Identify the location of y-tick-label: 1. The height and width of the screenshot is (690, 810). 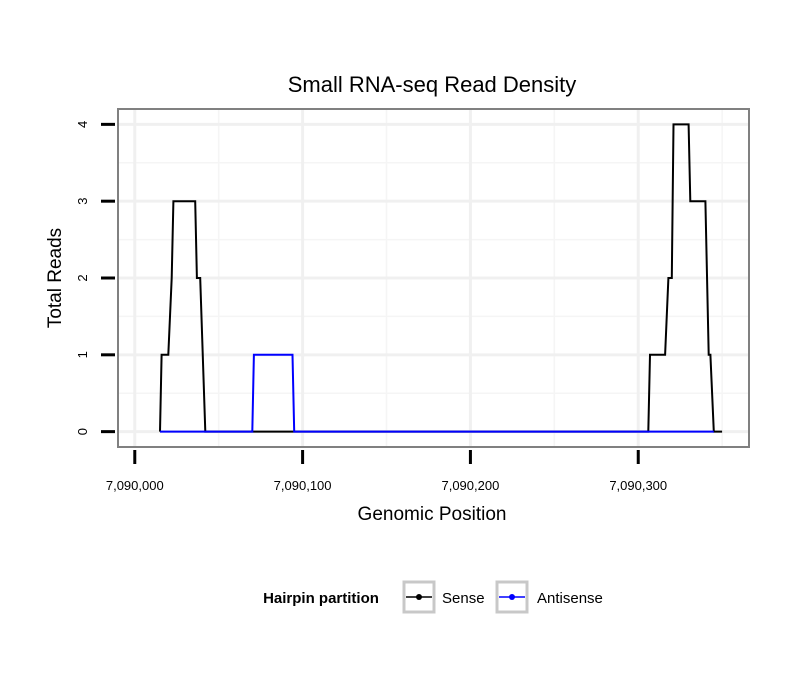
(82, 354).